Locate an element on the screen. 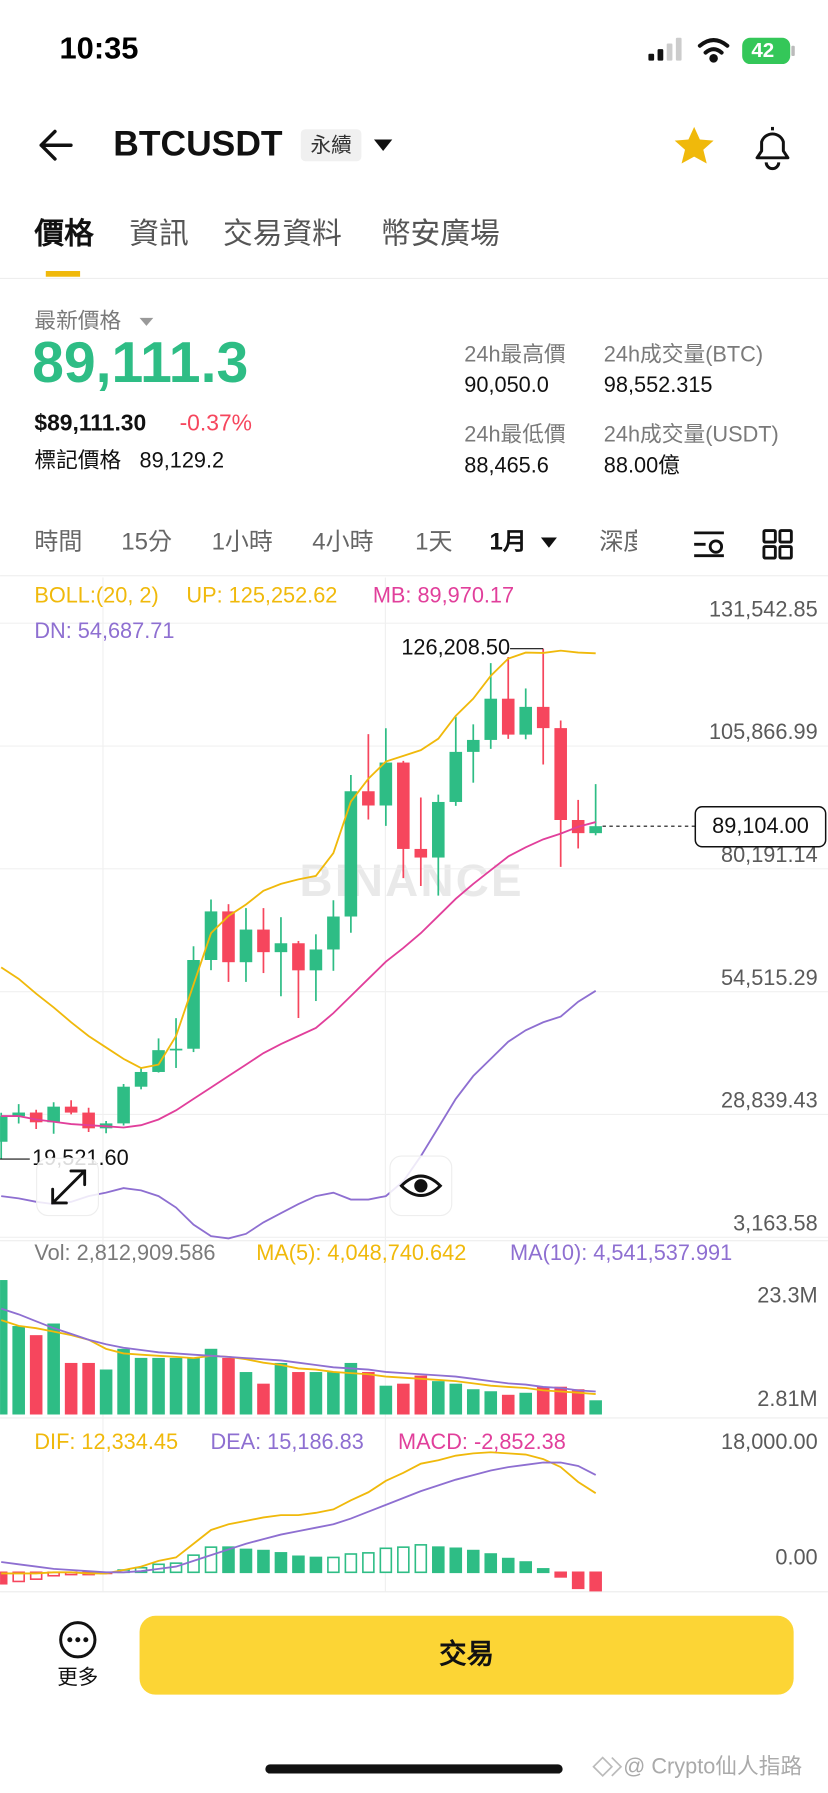  interval: 時間 is located at coordinates (58, 542).